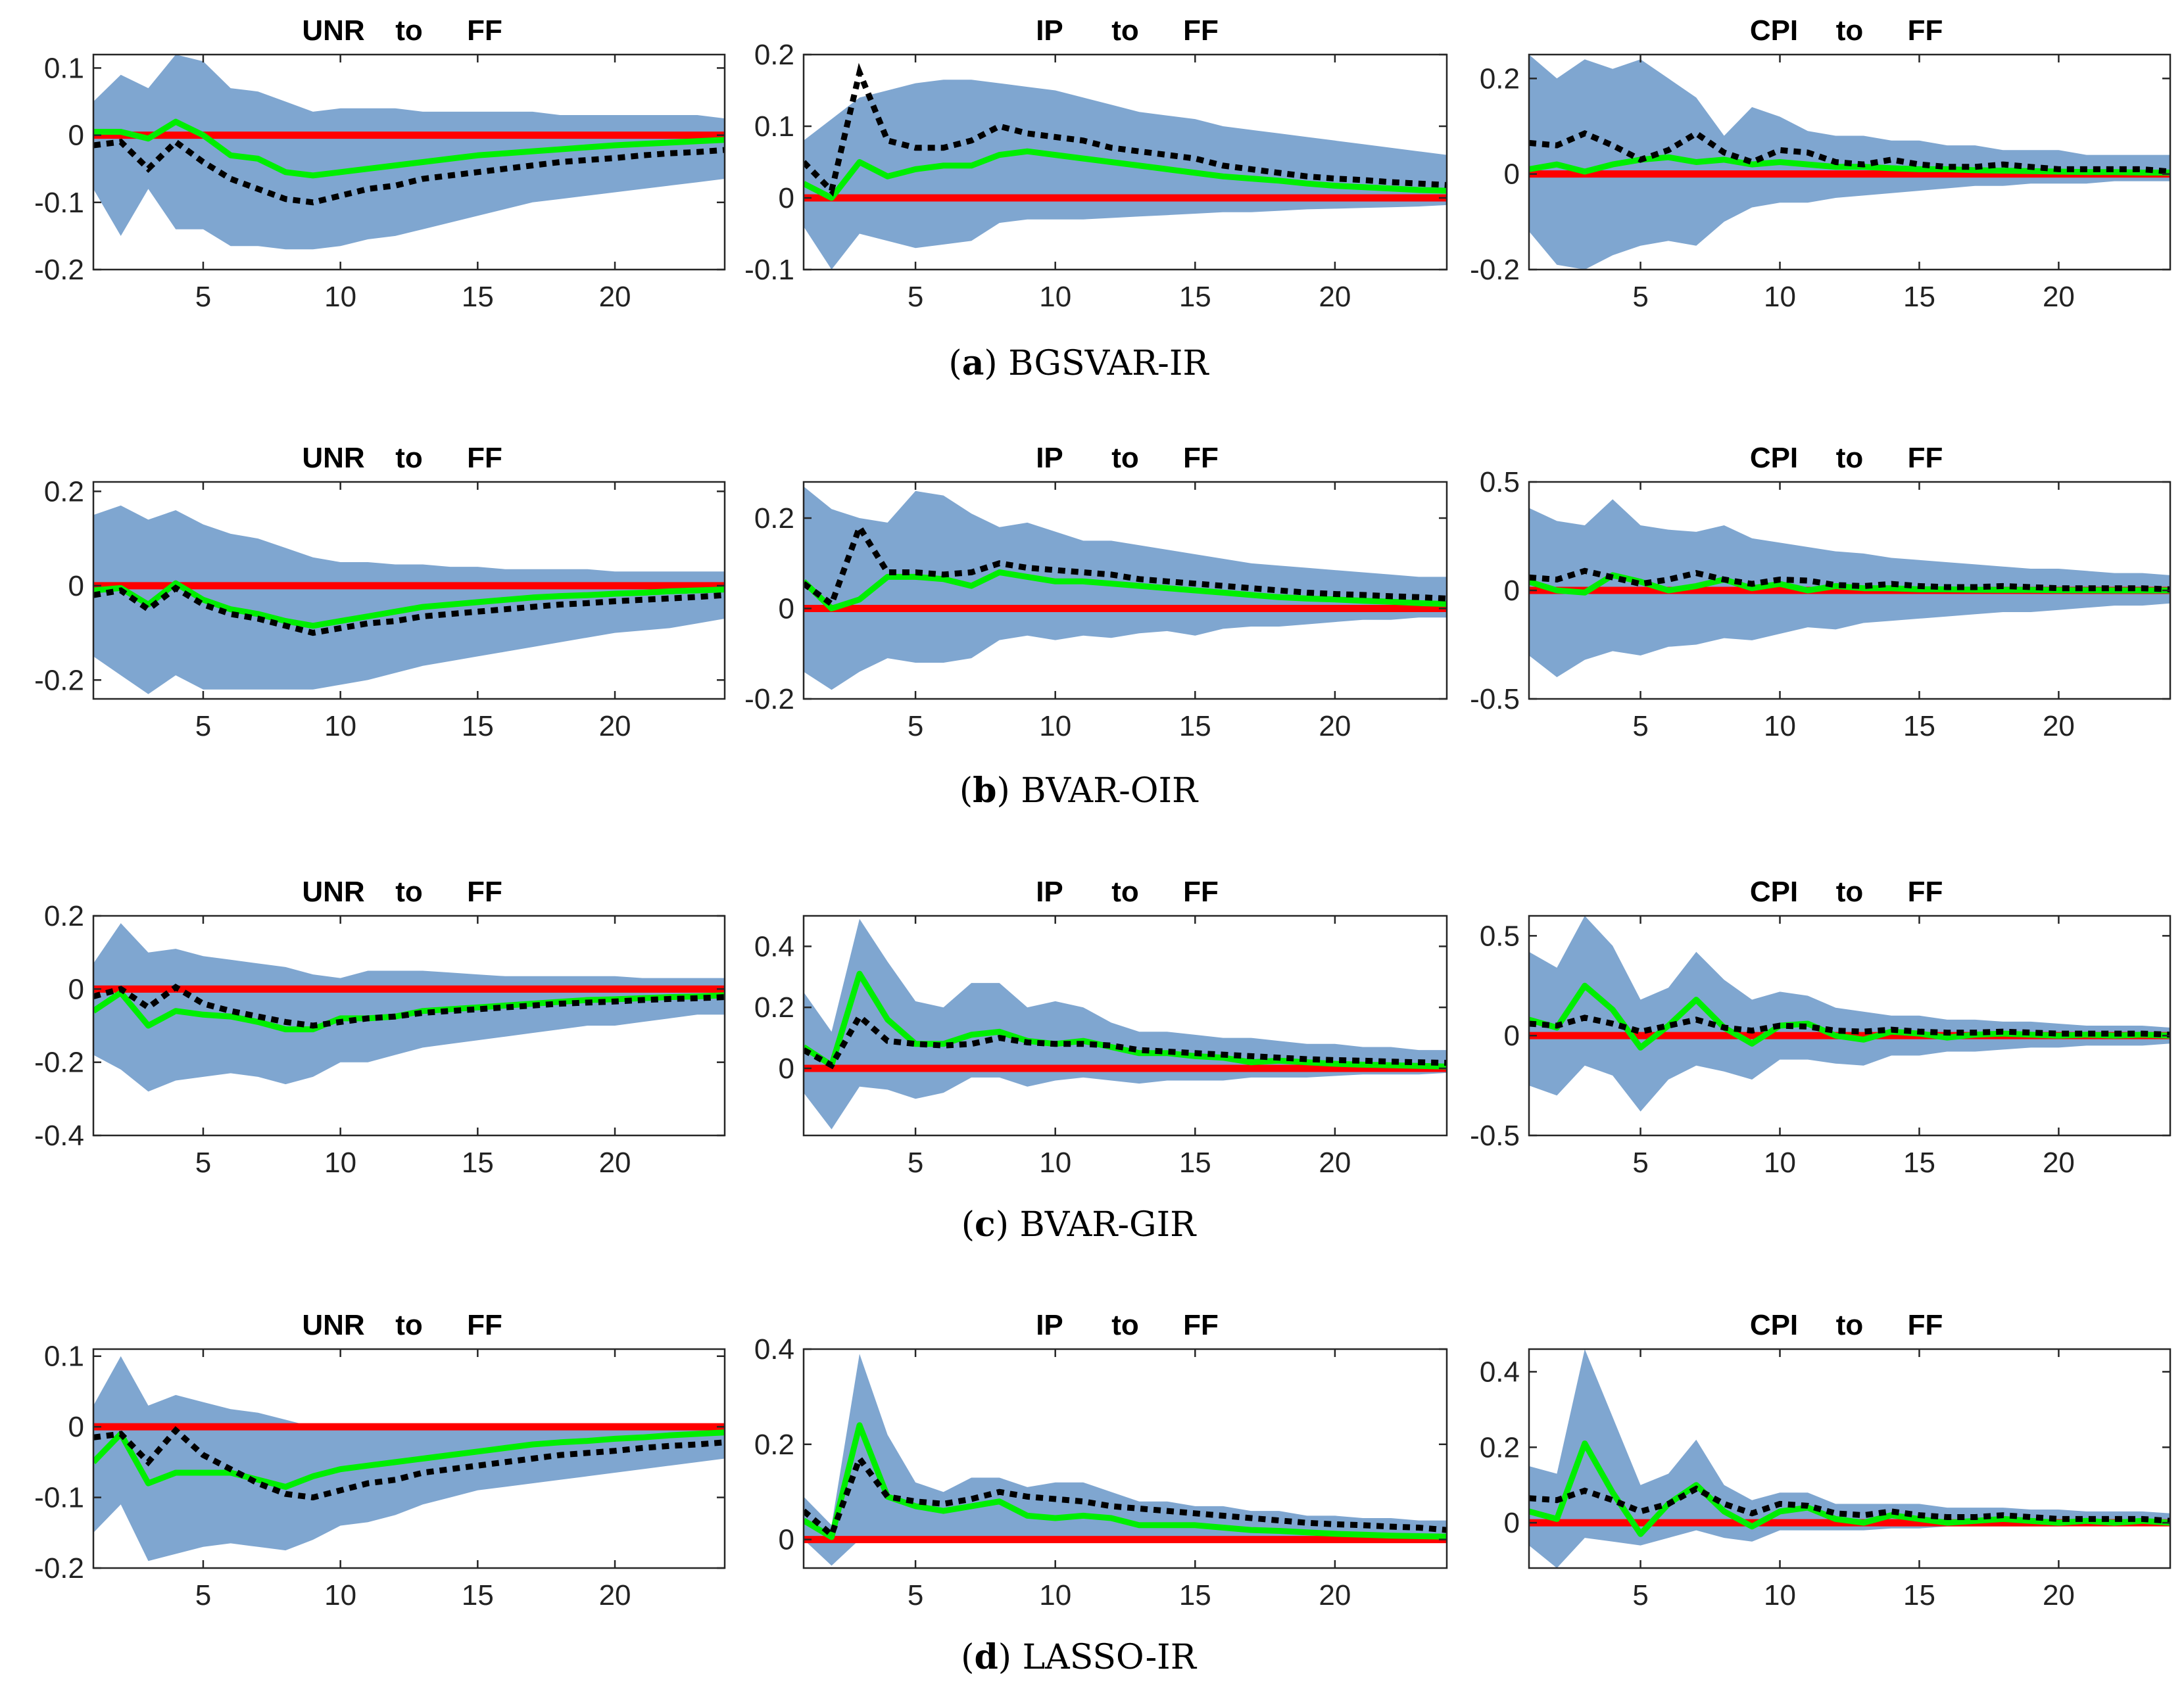 This screenshot has width=2184, height=1691. I want to click on panel-2-2: -0.2 0 0.2 5 10 15 20 IP to FF, so click(1096, 592).